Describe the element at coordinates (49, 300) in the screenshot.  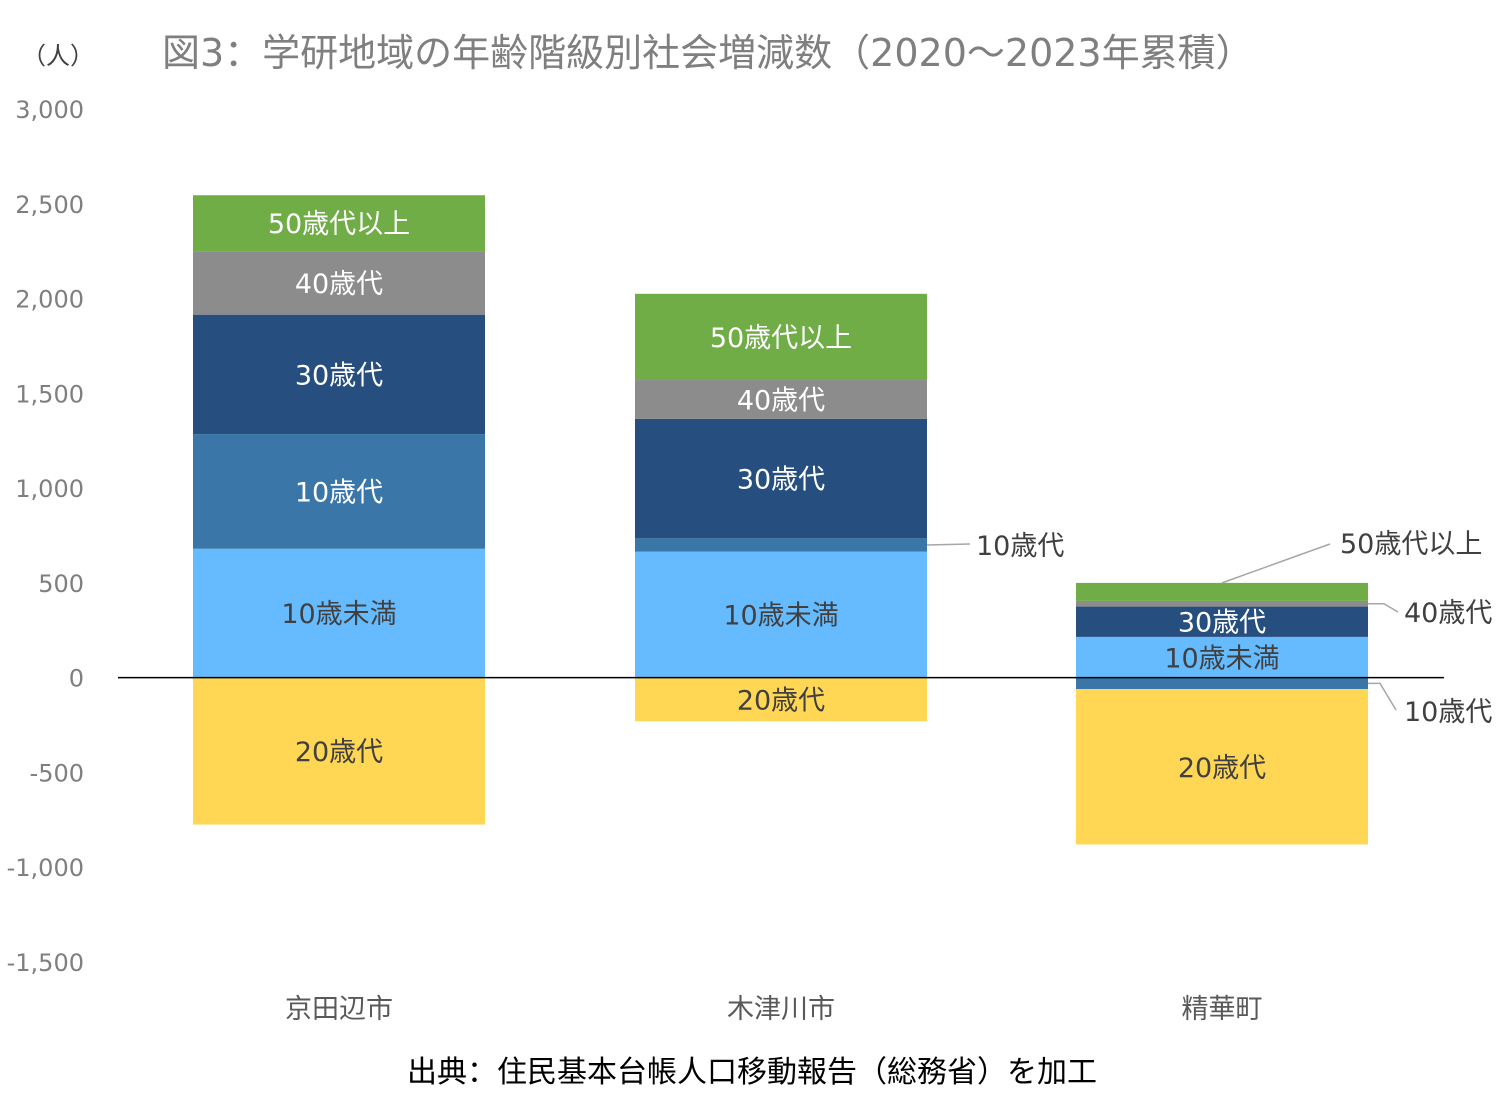
I see `y-tick-label: 2,000` at that location.